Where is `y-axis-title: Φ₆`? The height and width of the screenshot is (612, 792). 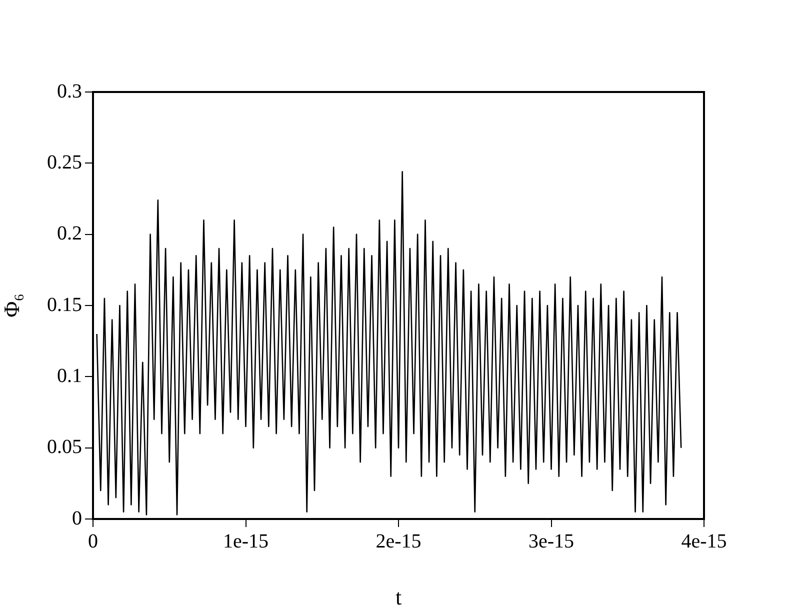 y-axis-title: Φ₆ is located at coordinates (12, 306).